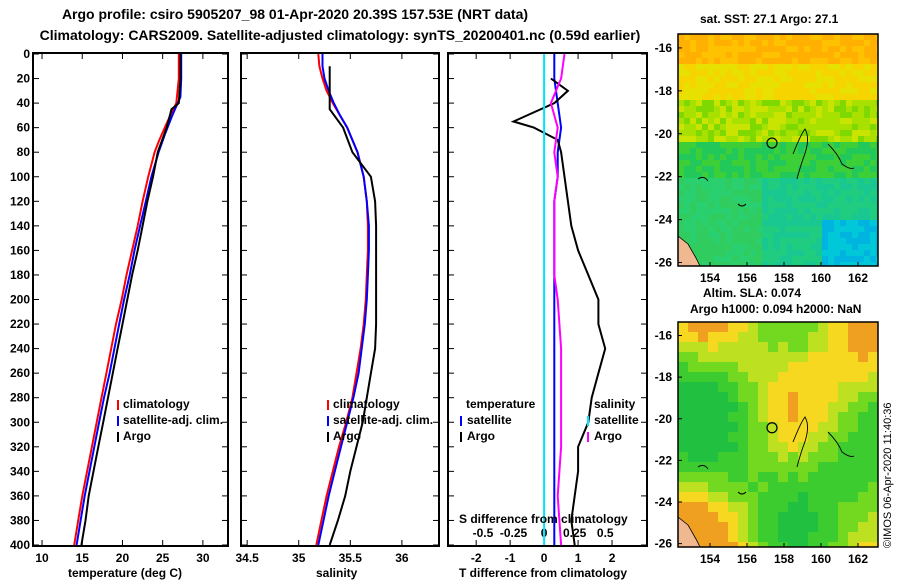 The height and width of the screenshot is (580, 900). I want to click on y-tick-label: 400, so click(20, 545).